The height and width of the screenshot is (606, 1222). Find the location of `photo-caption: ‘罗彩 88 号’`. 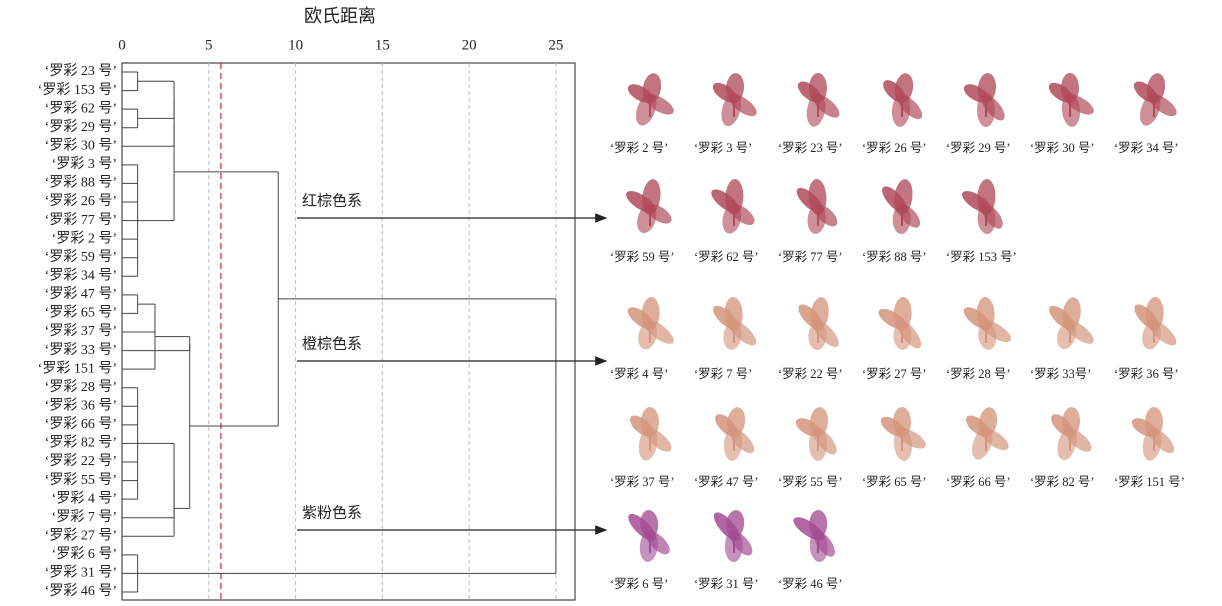

photo-caption: ‘罗彩 88 号’ is located at coordinates (894, 257).